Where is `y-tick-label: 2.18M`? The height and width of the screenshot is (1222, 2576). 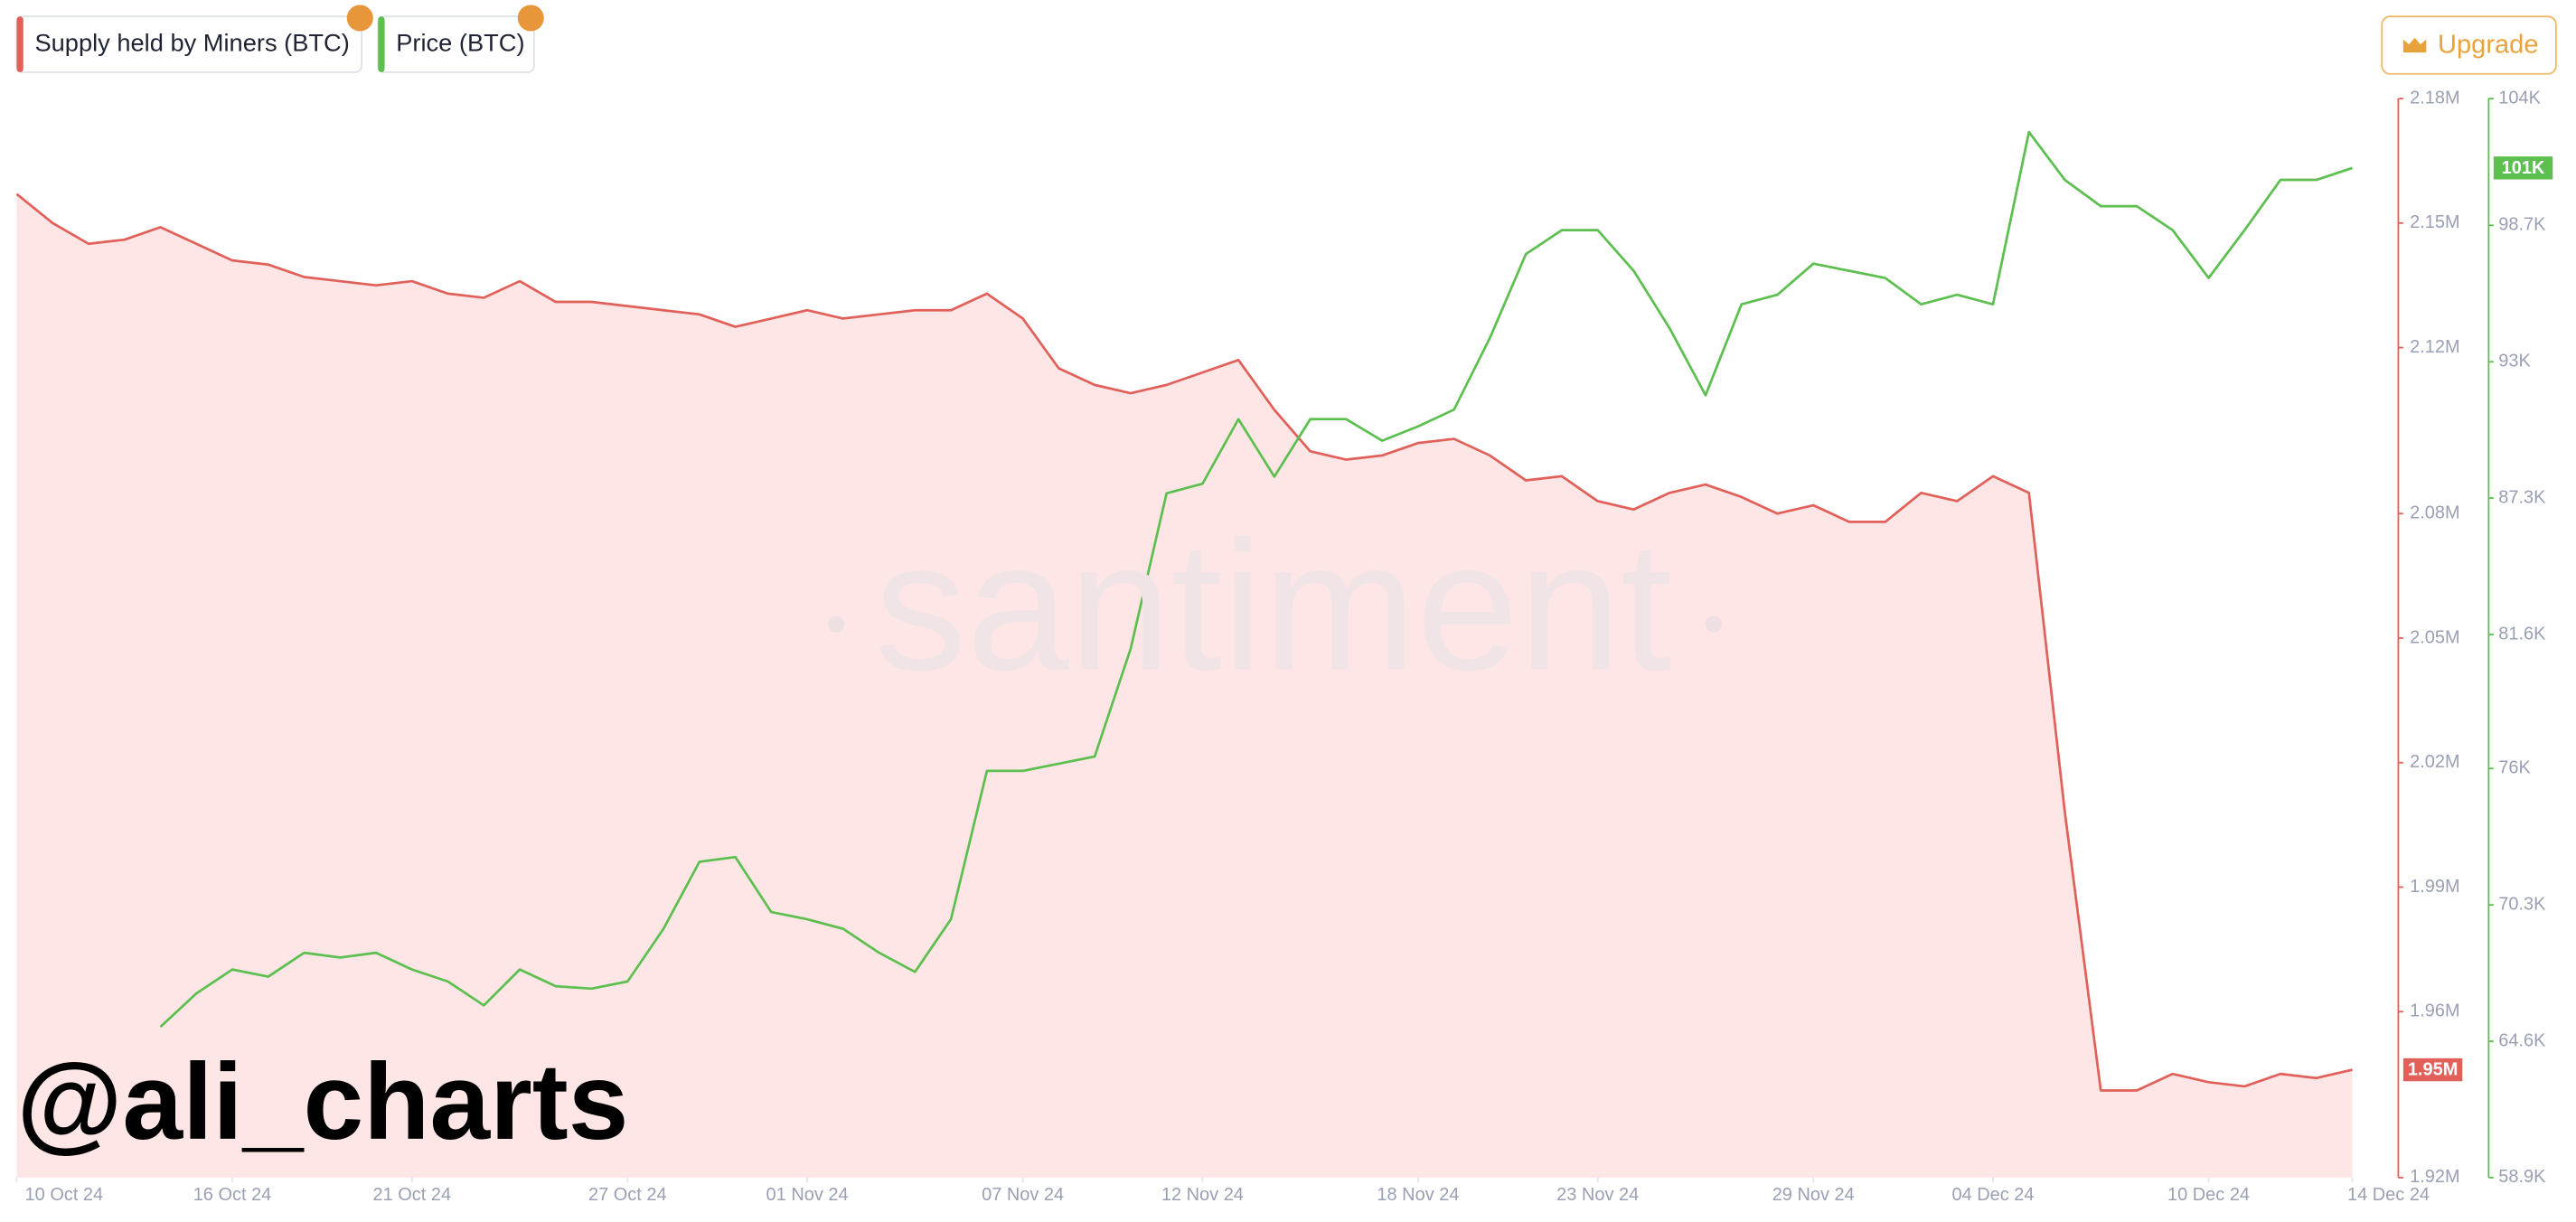 y-tick-label: 2.18M is located at coordinates (2434, 98).